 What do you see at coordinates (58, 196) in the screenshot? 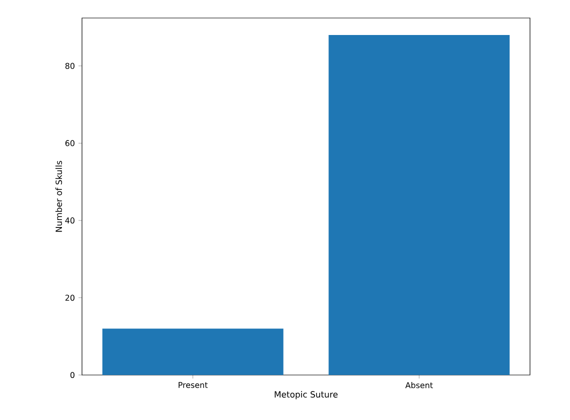
I see `y-axis-title: Number of Skulls` at bounding box center [58, 196].